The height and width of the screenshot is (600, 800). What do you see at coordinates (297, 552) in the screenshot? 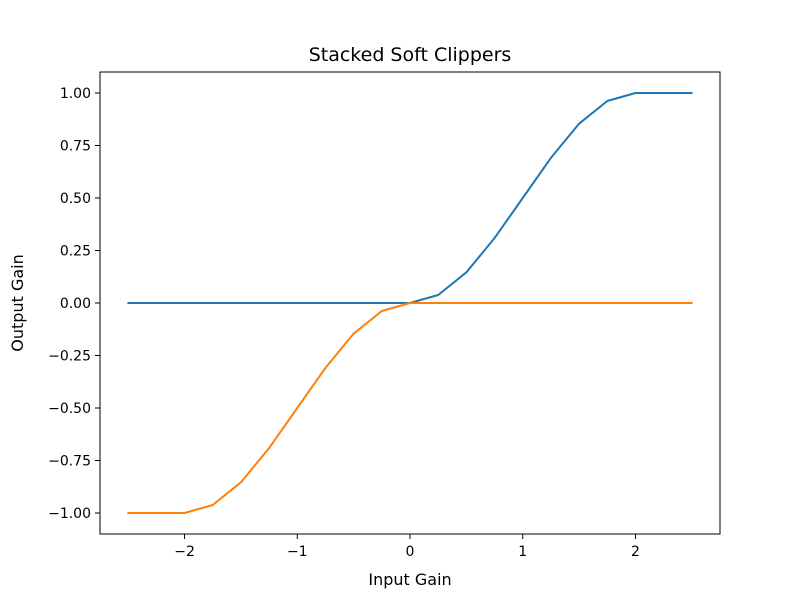
I see `x-tick-label: −1` at bounding box center [297, 552].